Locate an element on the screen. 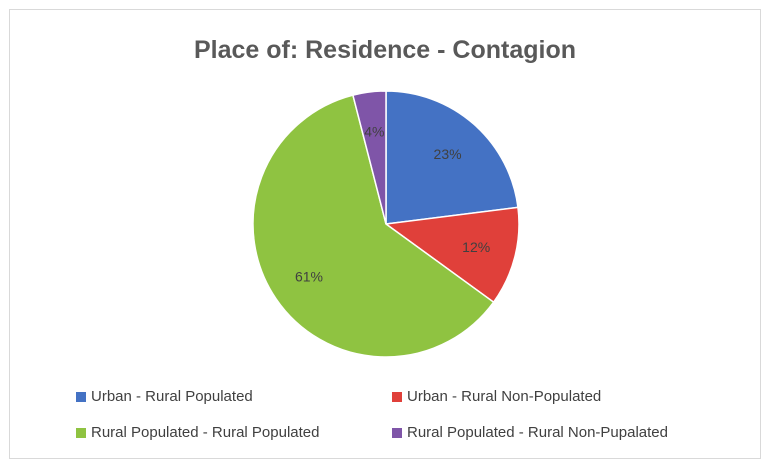  legend-item-urban-rural-populated: Urban - Rural Populated is located at coordinates (164, 396).